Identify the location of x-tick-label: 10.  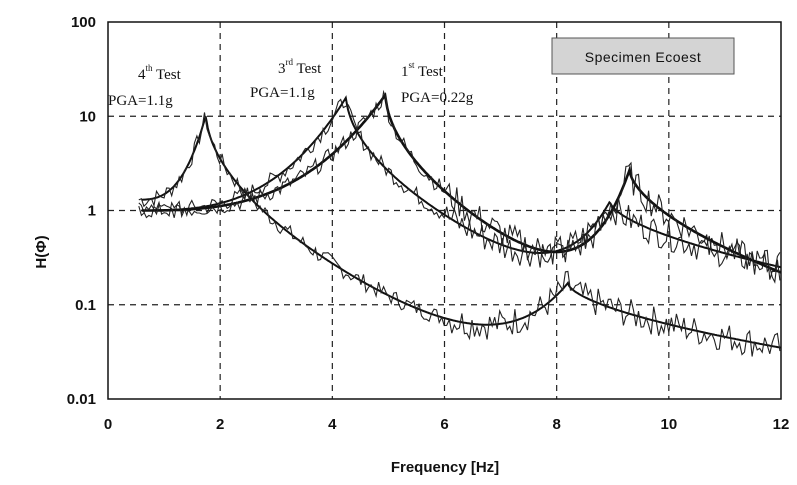
(668, 424).